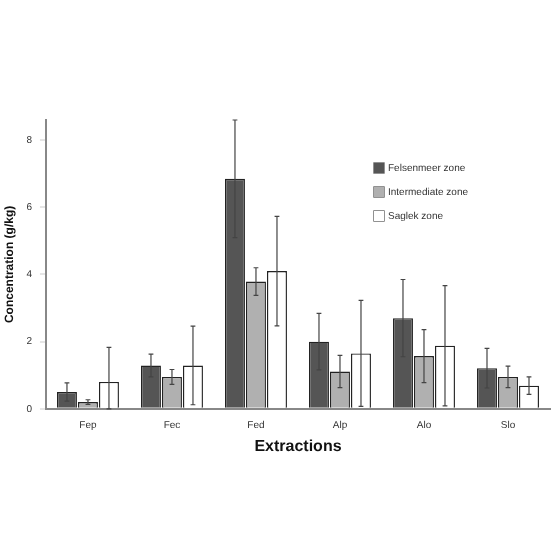  I want to click on x-axis-title: Extractions, so click(298, 445).